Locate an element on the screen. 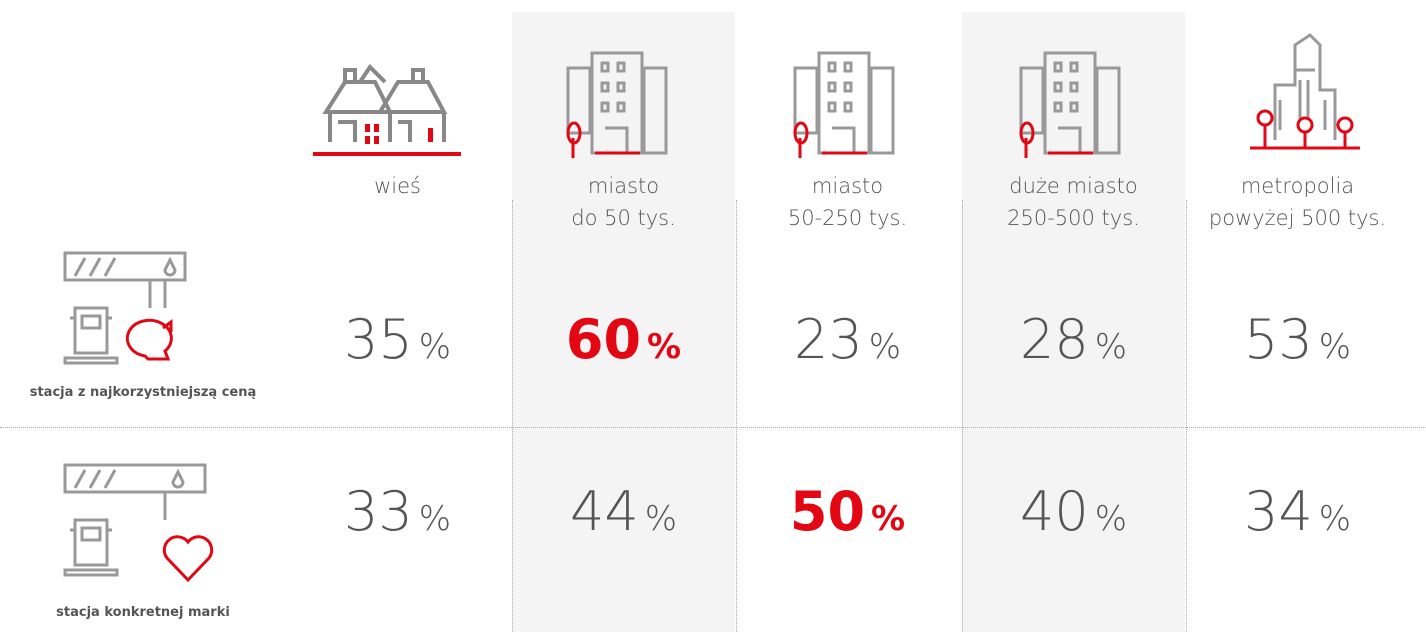  column-label: metropolia powyżej 500 tys. is located at coordinates (1297, 202).